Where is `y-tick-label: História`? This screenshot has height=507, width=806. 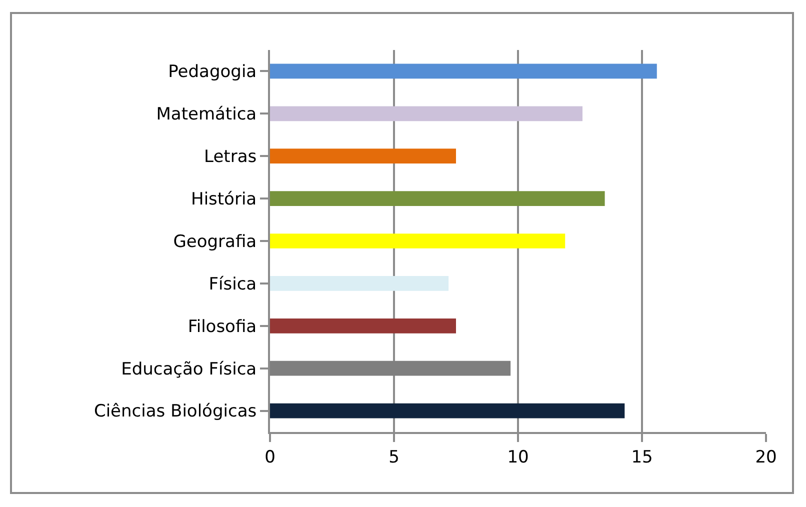 y-tick-label: História is located at coordinates (224, 200).